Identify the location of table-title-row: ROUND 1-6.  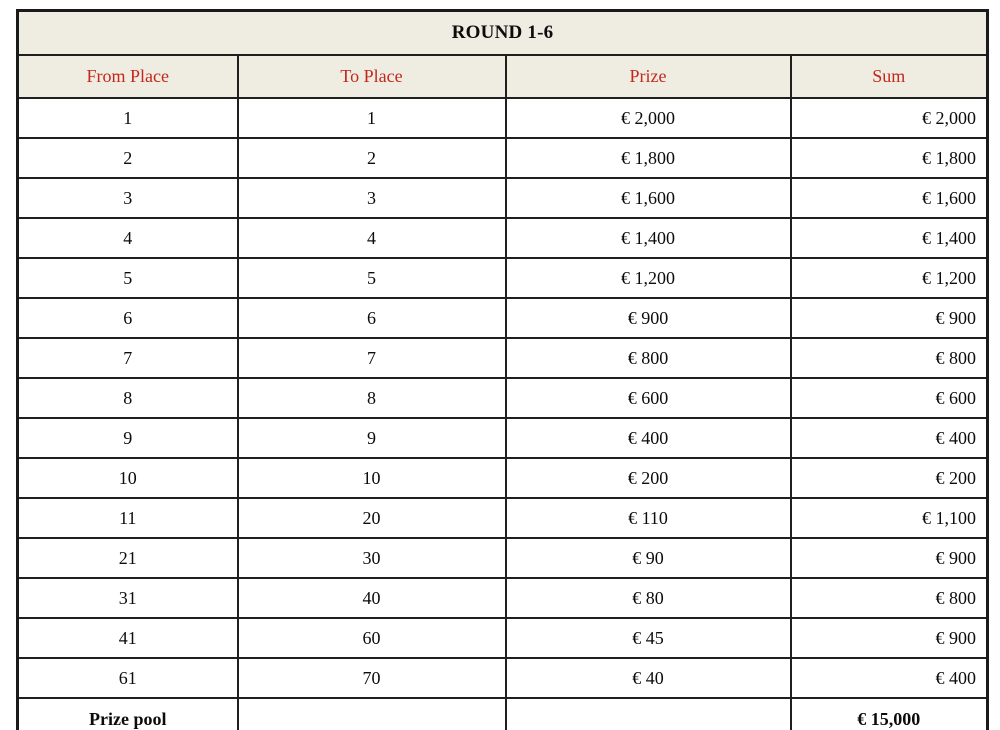
(502, 32).